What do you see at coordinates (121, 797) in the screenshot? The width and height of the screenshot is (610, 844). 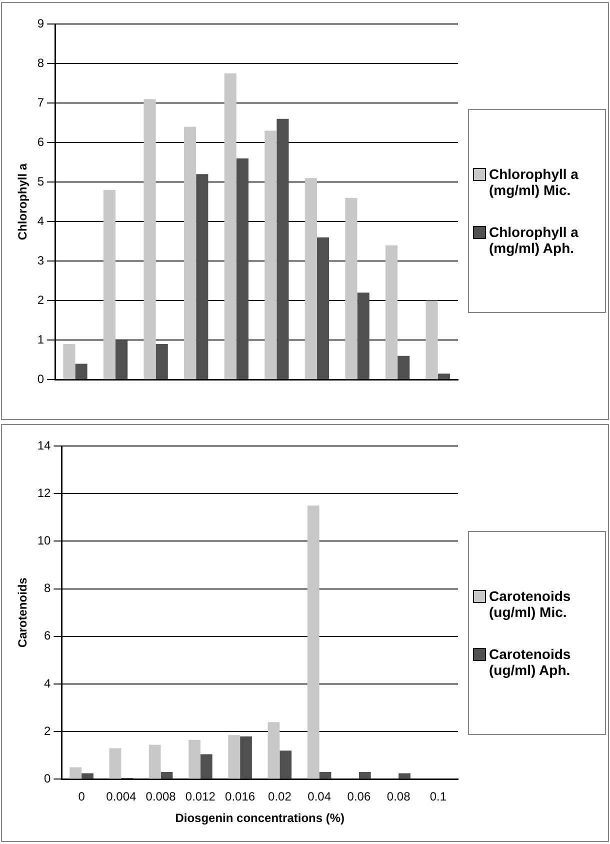 I see `x-tick-label: 0.004` at bounding box center [121, 797].